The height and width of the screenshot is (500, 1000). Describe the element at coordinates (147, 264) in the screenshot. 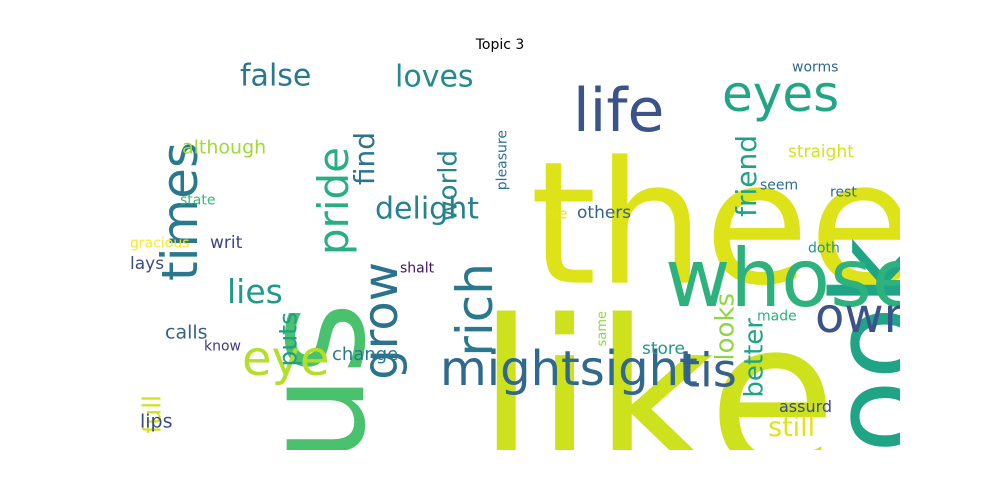

I see `word-lays: lays` at that location.